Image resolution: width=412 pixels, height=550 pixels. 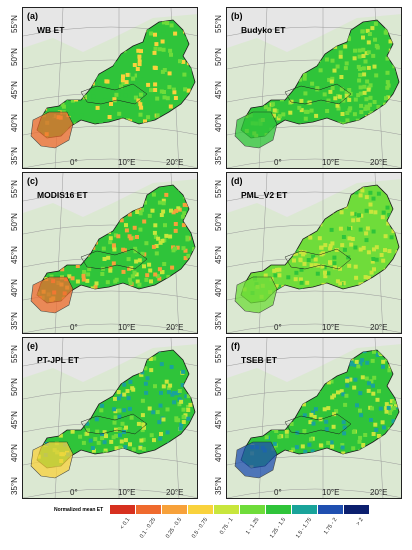 I want to click on map-panel-a: (a) WB ET, so click(x=110, y=88).